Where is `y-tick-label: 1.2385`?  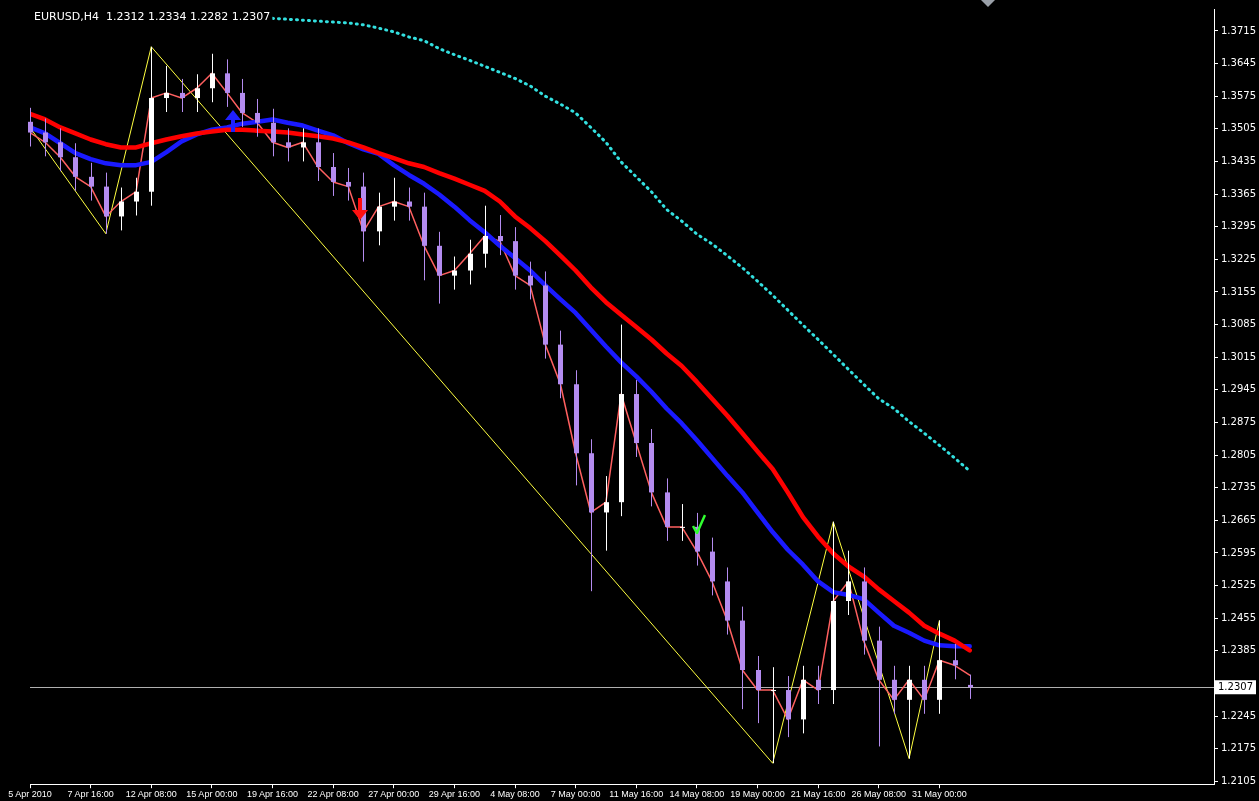 y-tick-label: 1.2385 is located at coordinates (1239, 650).